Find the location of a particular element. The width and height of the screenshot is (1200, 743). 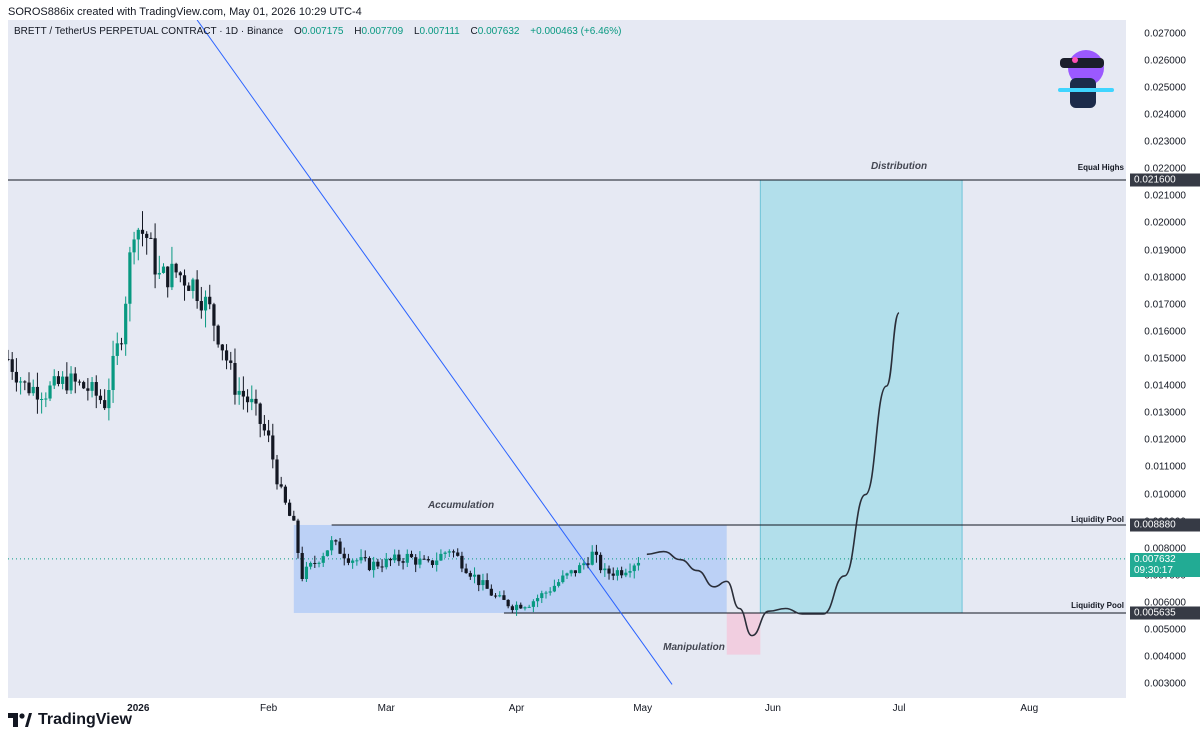

time-axis: 2026 Feb Mar Apr May Jun Jul Aug is located at coordinates (567, 709).